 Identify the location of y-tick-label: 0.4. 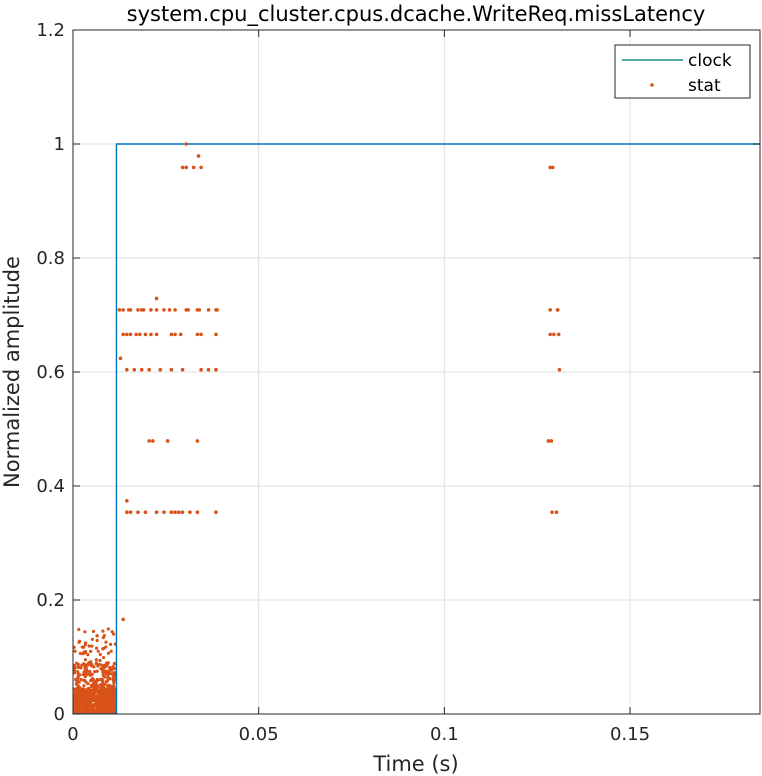
(50, 486).